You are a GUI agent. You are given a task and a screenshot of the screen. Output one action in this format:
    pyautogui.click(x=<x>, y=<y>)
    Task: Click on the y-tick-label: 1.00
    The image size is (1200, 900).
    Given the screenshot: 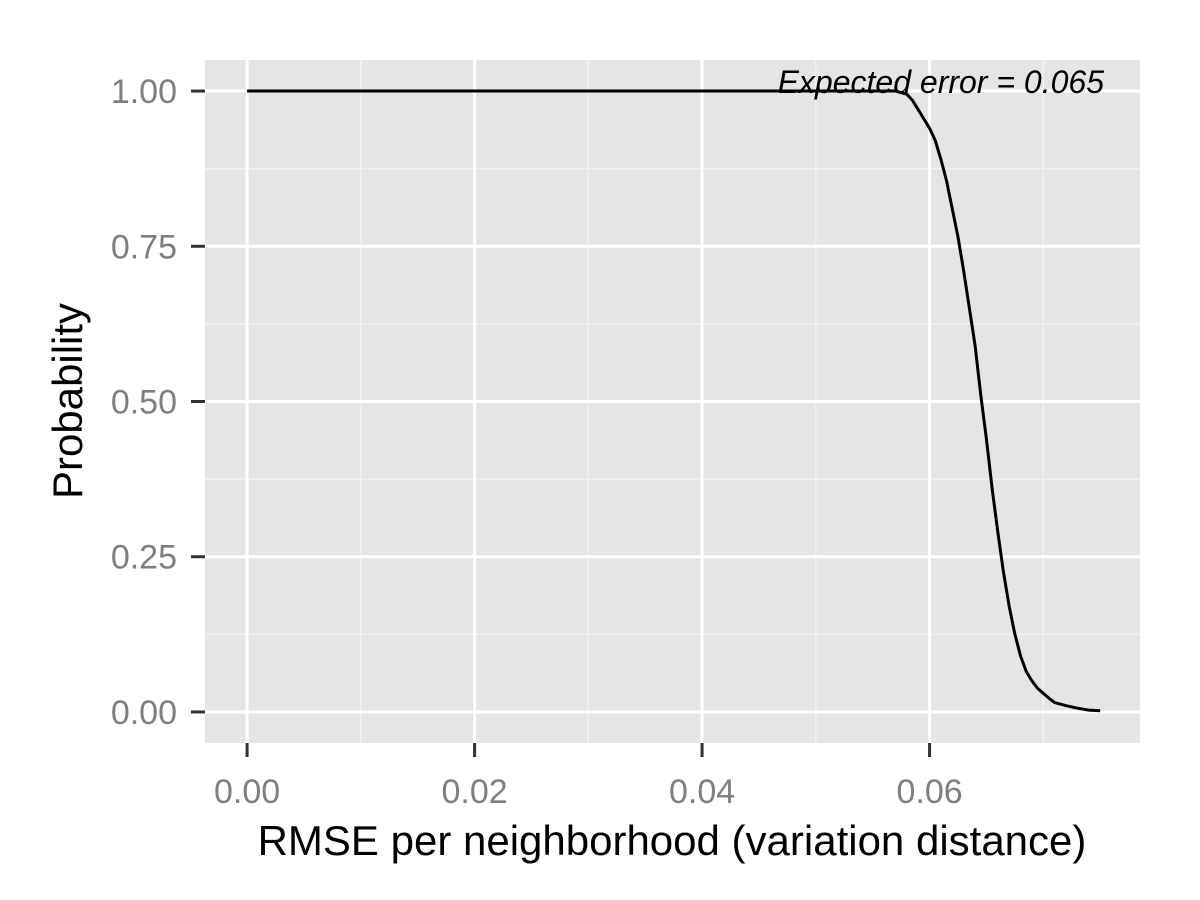 What is the action you would take?
    pyautogui.click(x=144, y=92)
    